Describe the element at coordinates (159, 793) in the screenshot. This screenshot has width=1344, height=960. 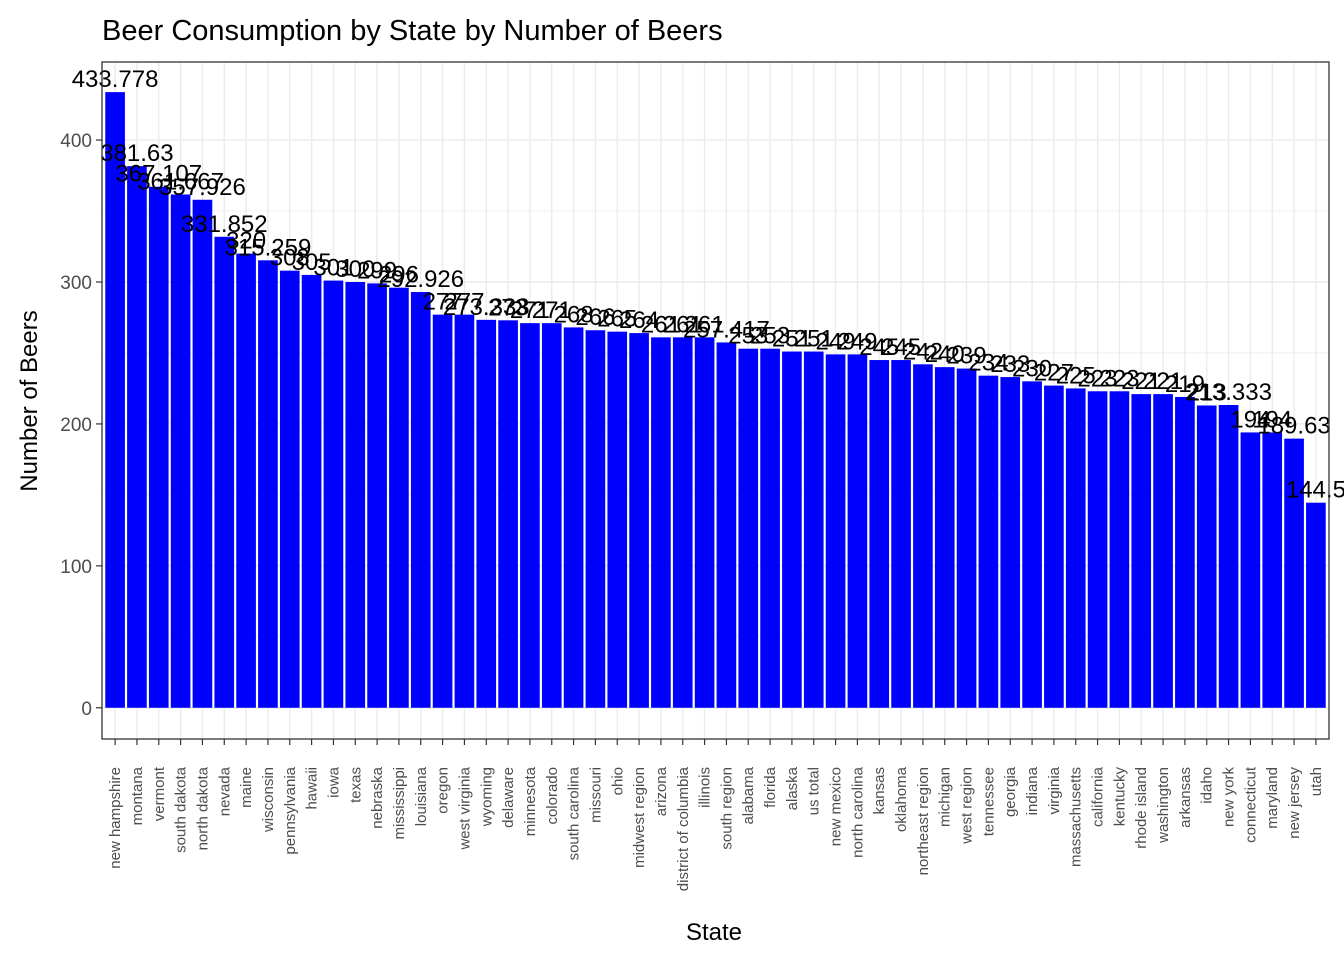
I see `x-tick-label: vermont` at that location.